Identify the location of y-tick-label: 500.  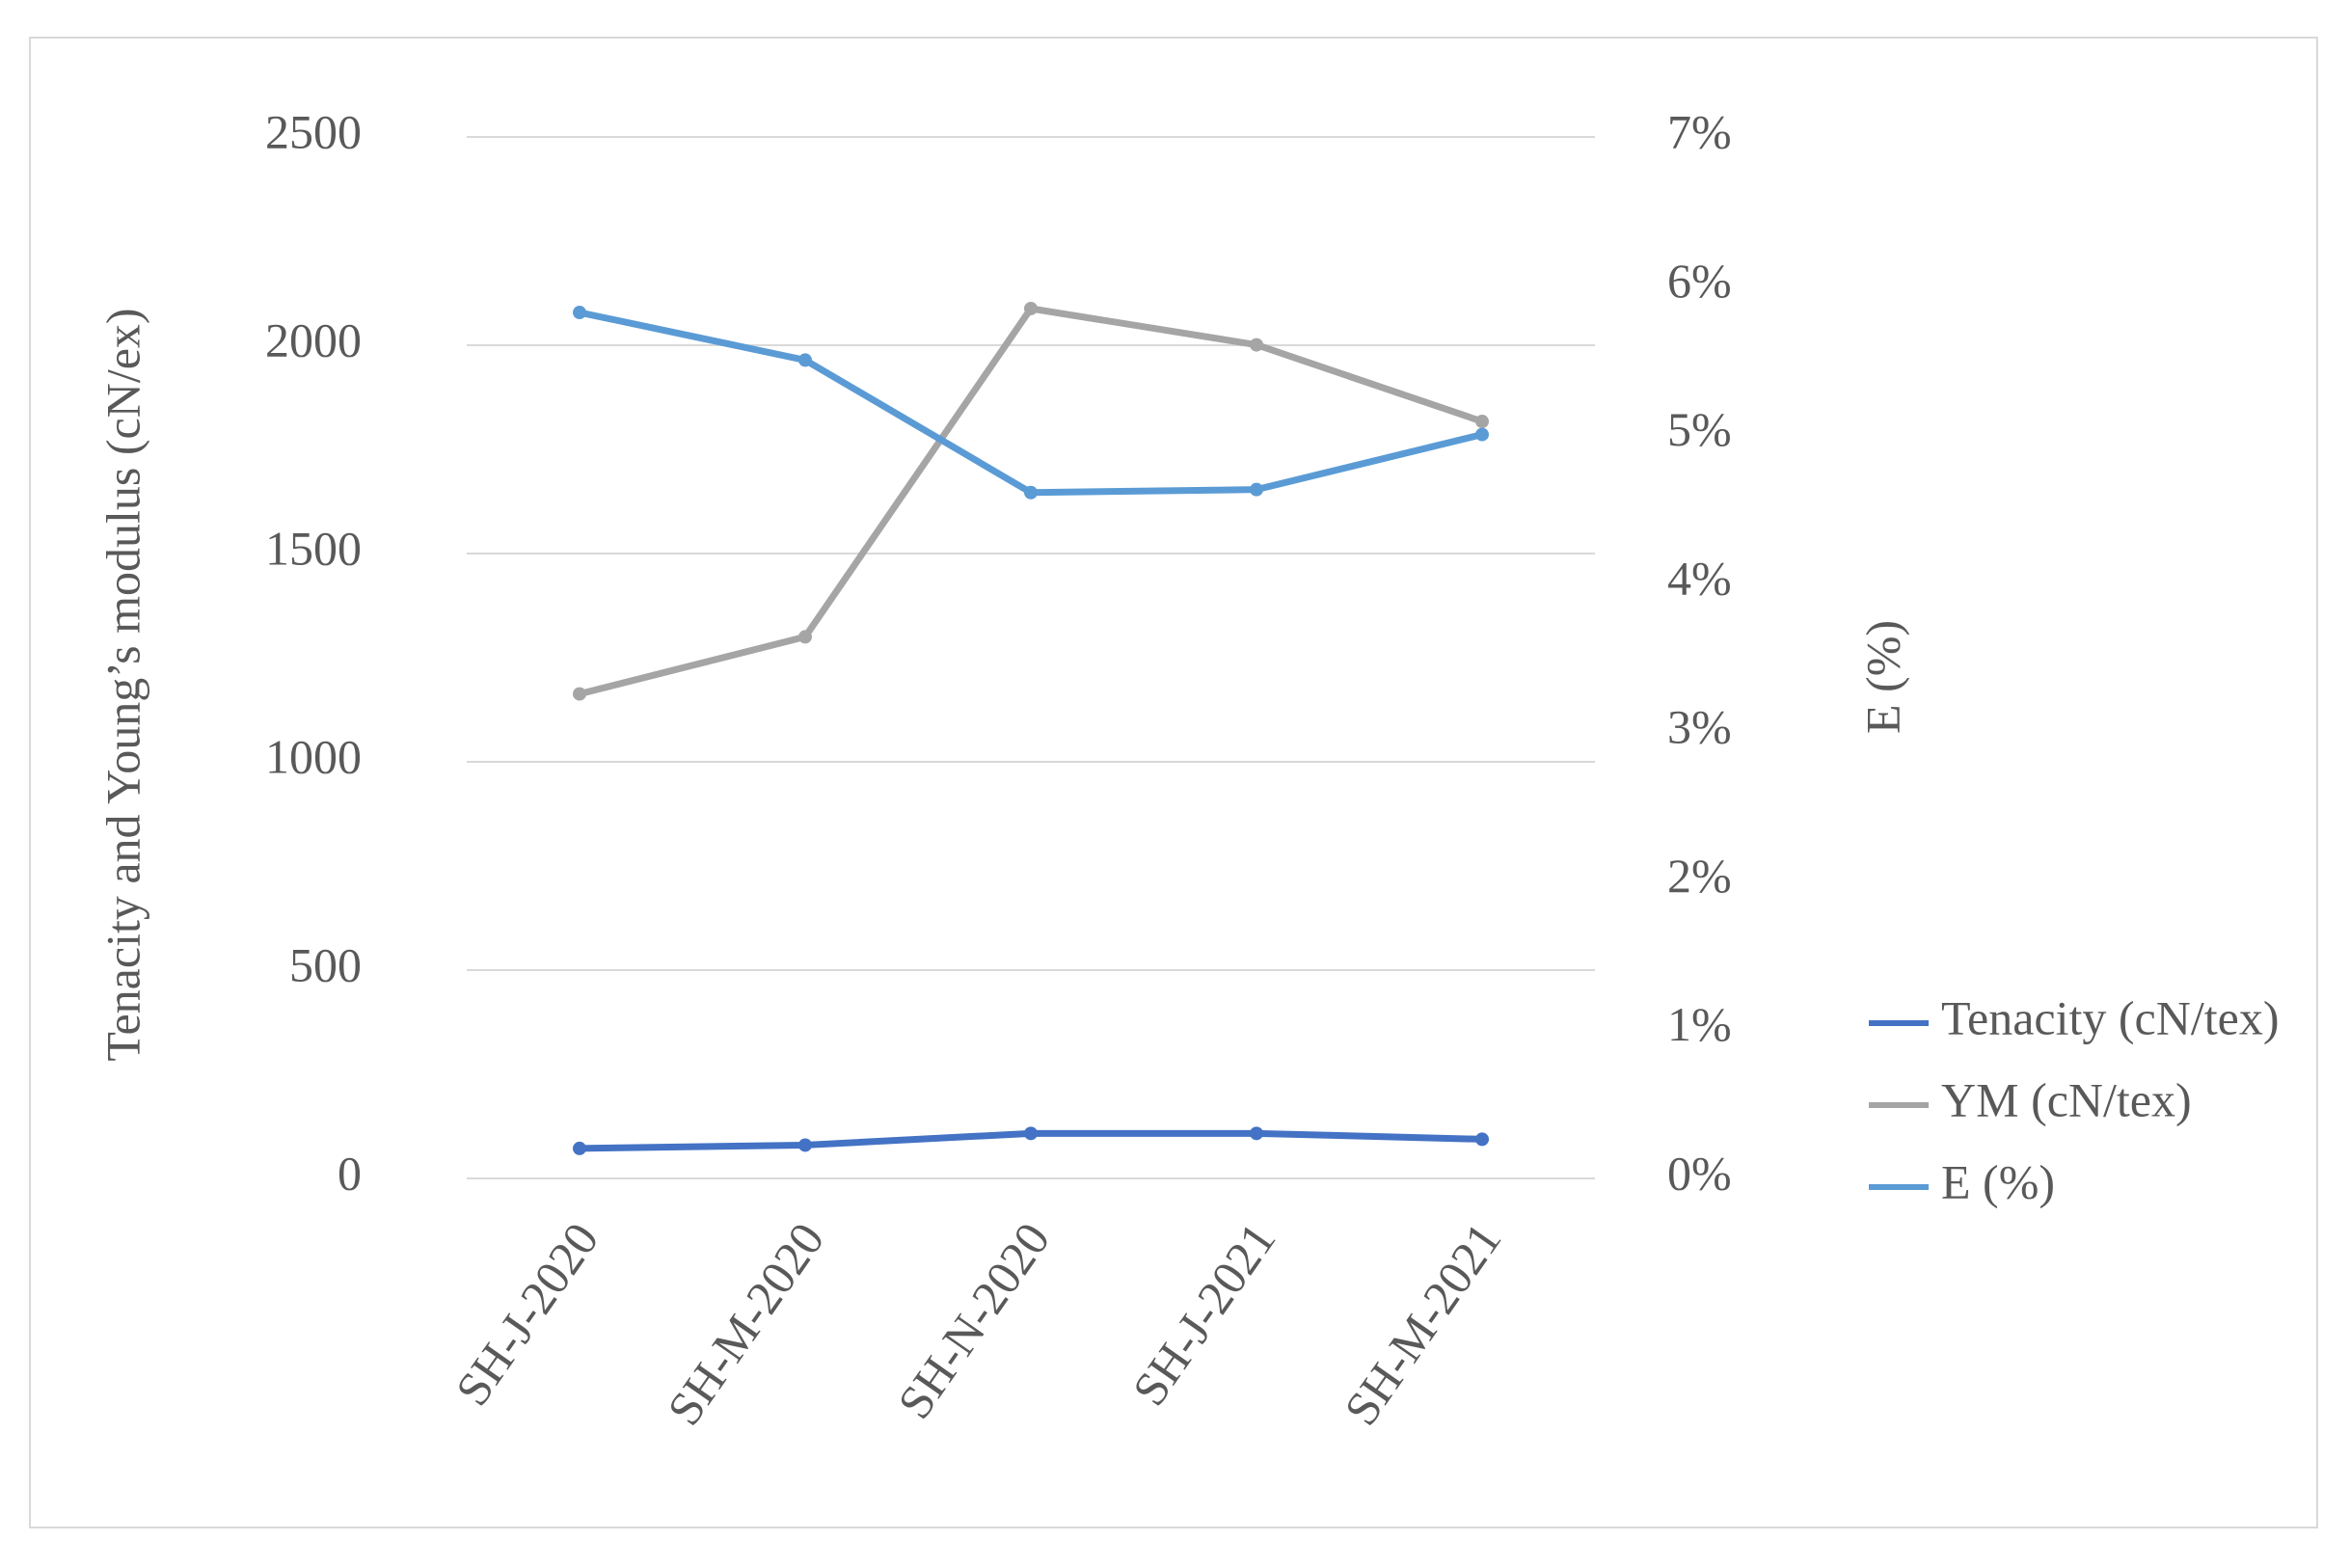
(325, 964).